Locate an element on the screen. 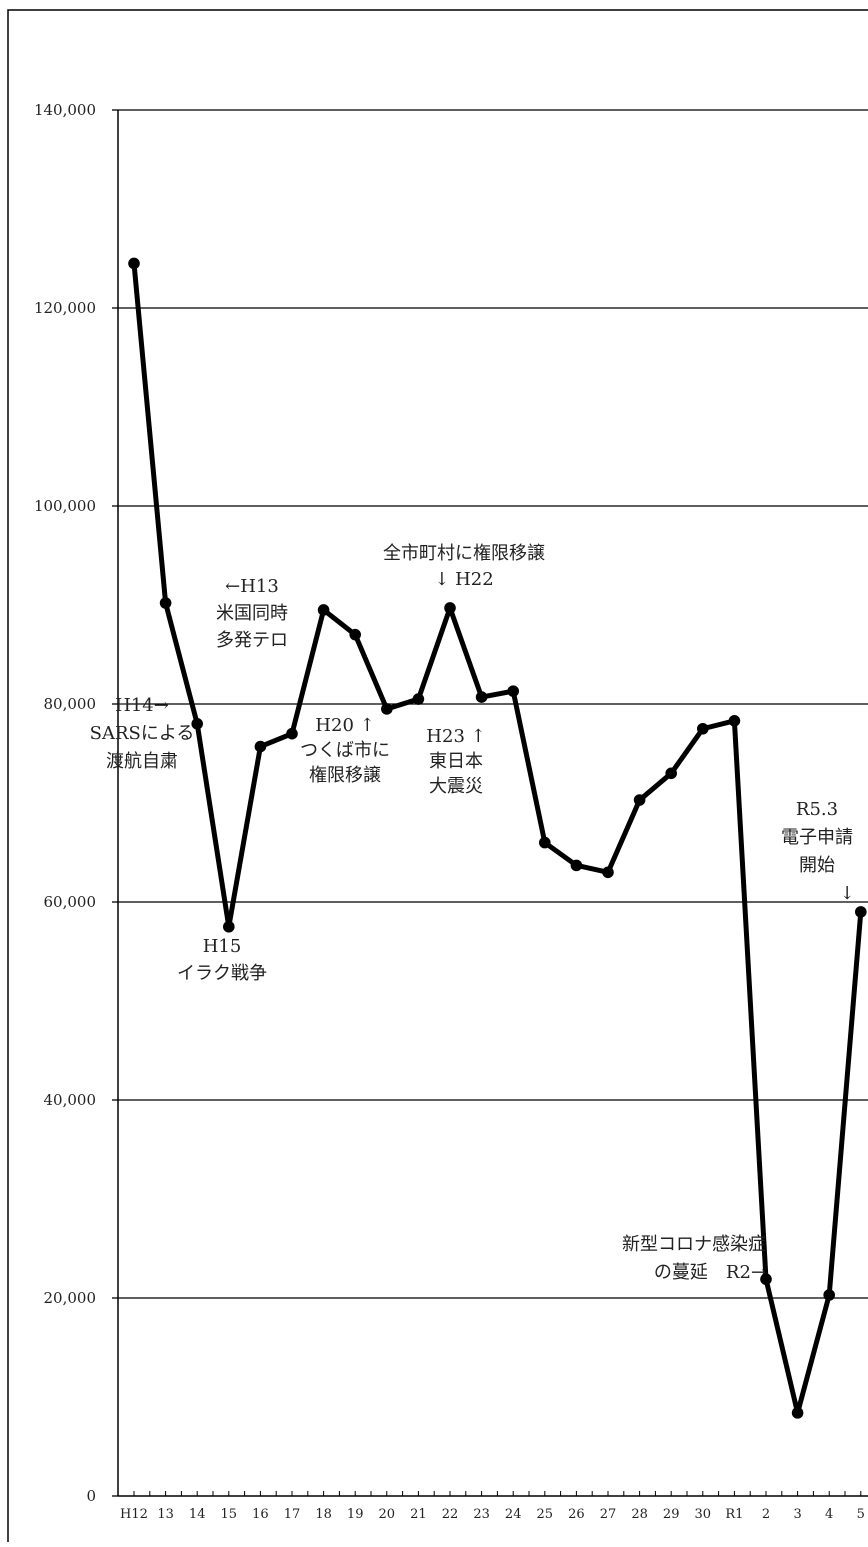 Image resolution: width=868 pixels, height=1547 pixels. x-tick-label: 3 is located at coordinates (797, 1514).